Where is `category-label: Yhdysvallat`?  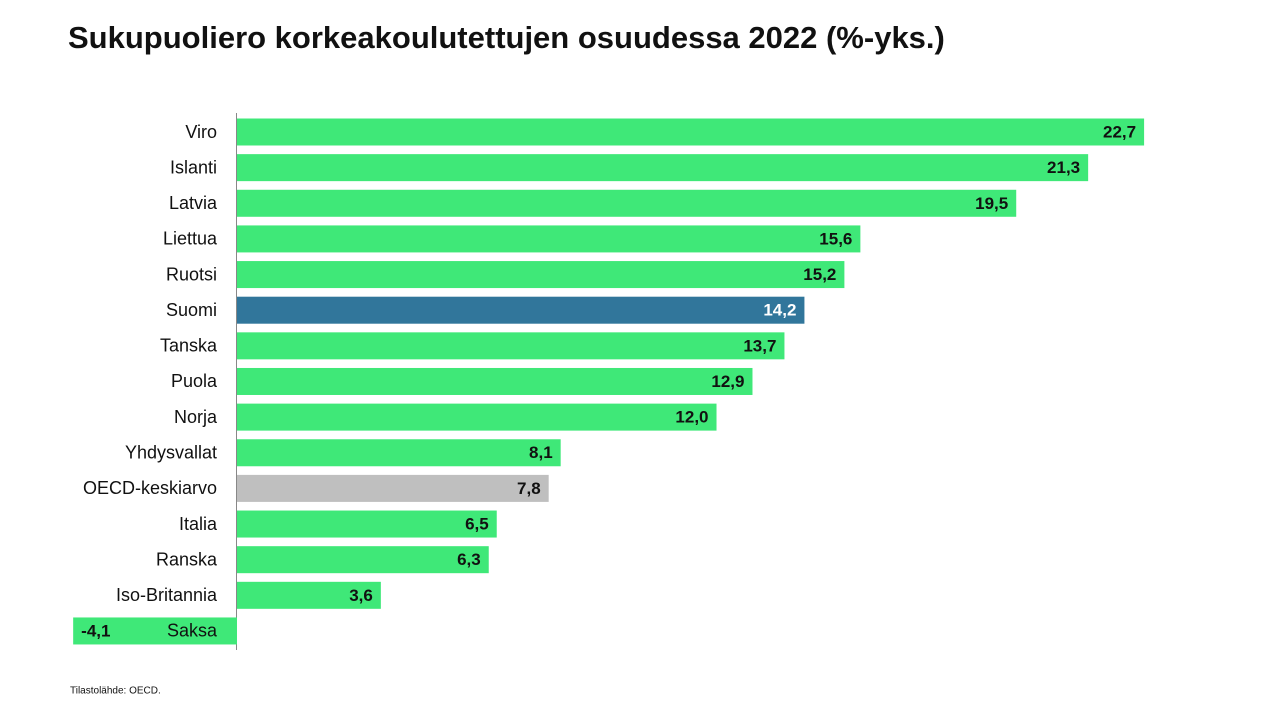 category-label: Yhdysvallat is located at coordinates (171, 453).